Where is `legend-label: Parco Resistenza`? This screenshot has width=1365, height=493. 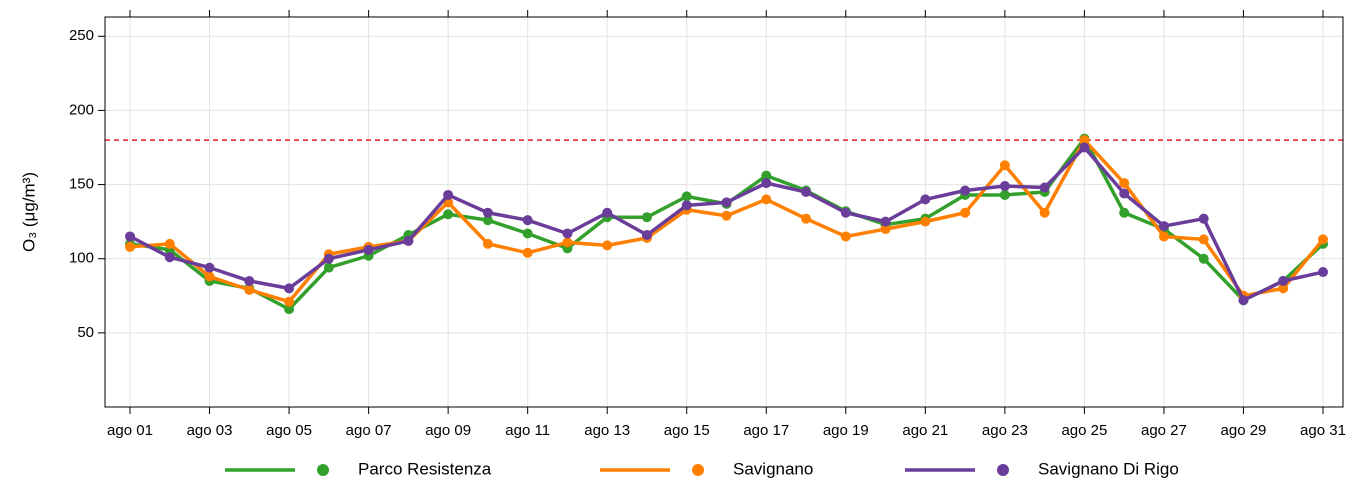 legend-label: Parco Resistenza is located at coordinates (425, 468).